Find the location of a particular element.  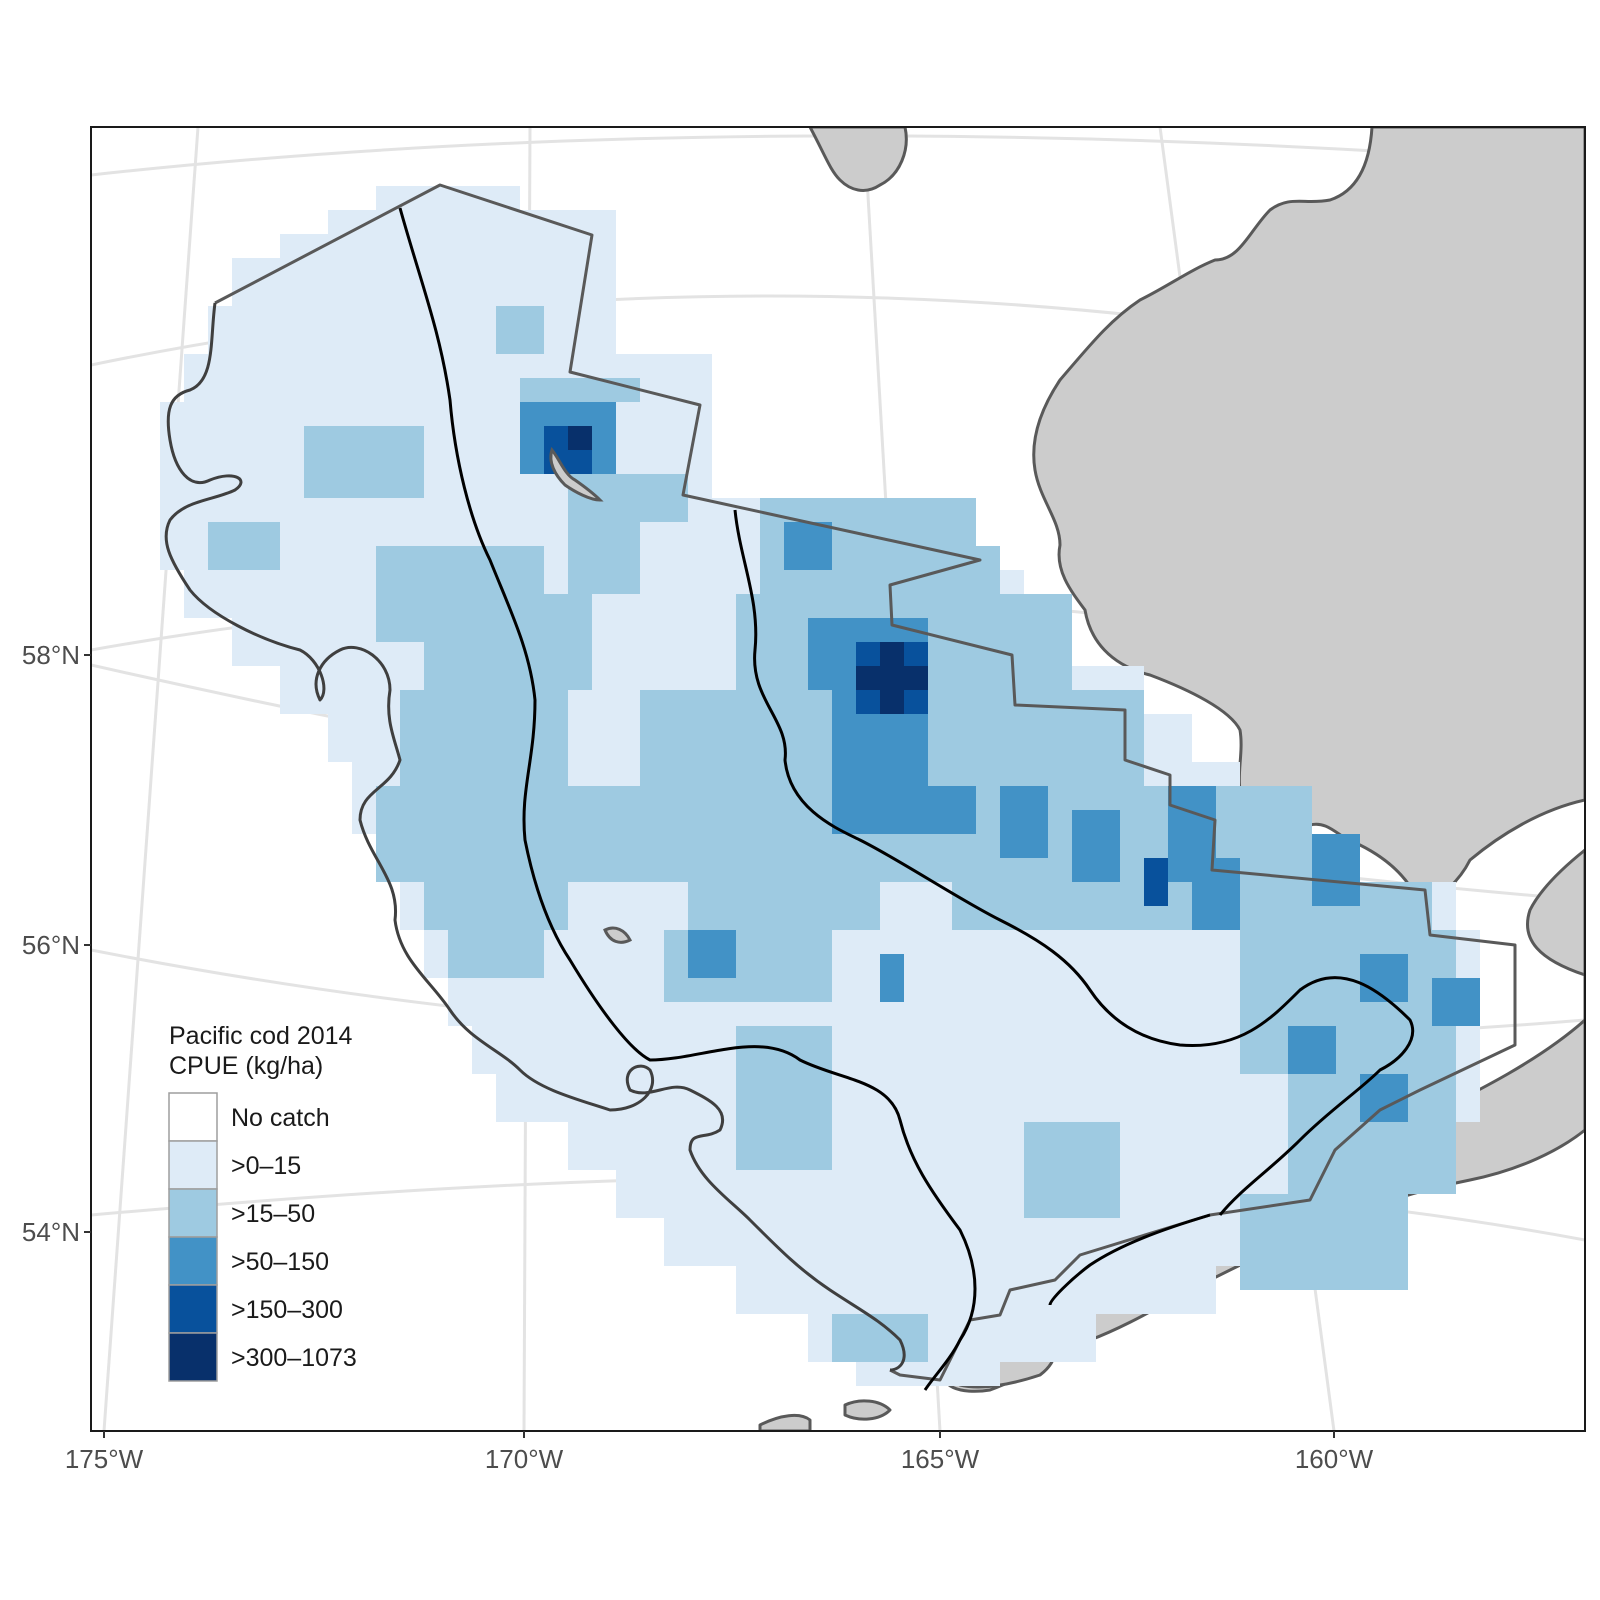

pribilof-islands is located at coordinates (591, 695).